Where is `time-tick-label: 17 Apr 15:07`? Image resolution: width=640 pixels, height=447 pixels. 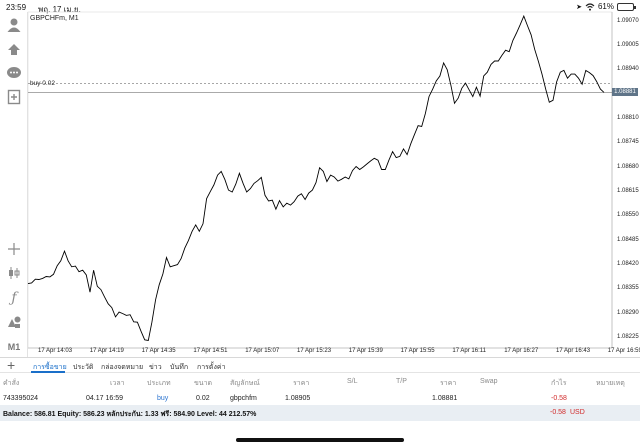 time-tick-label: 17 Apr 15:07 is located at coordinates (262, 351).